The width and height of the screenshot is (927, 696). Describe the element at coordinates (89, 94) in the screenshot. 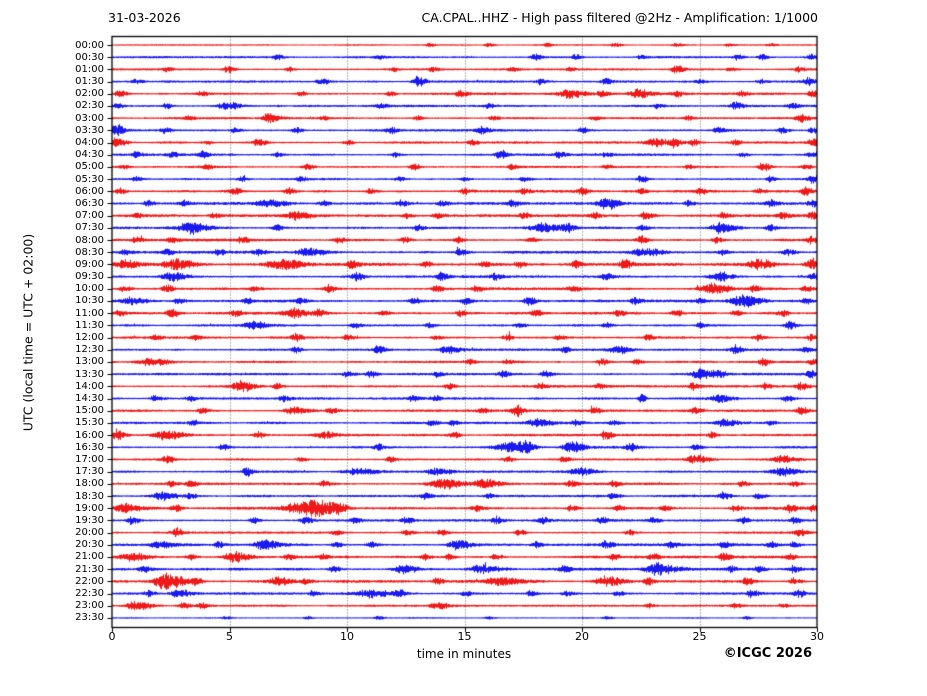

I see `y-tick-label: 02:00` at that location.